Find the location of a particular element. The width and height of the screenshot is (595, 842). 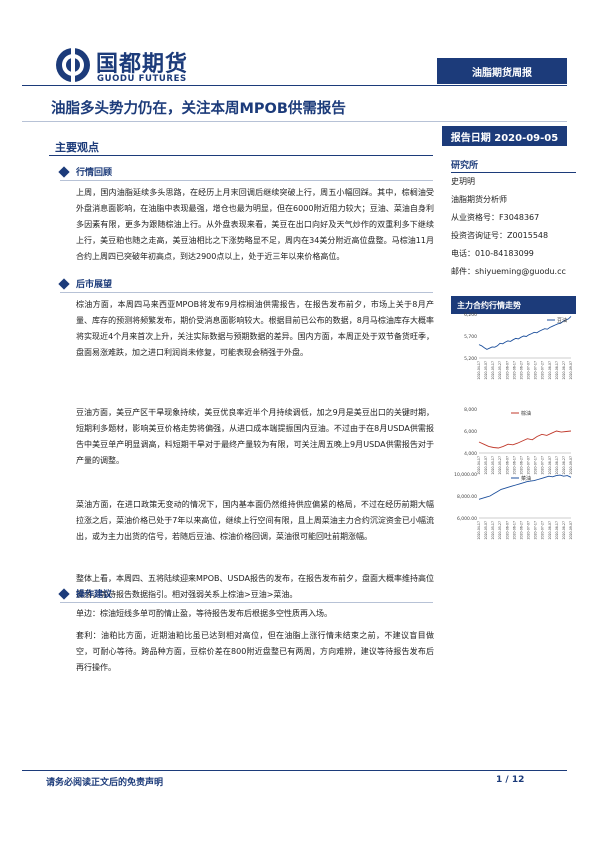

section-outlook-heading: 后市展望 is located at coordinates (85, 283).